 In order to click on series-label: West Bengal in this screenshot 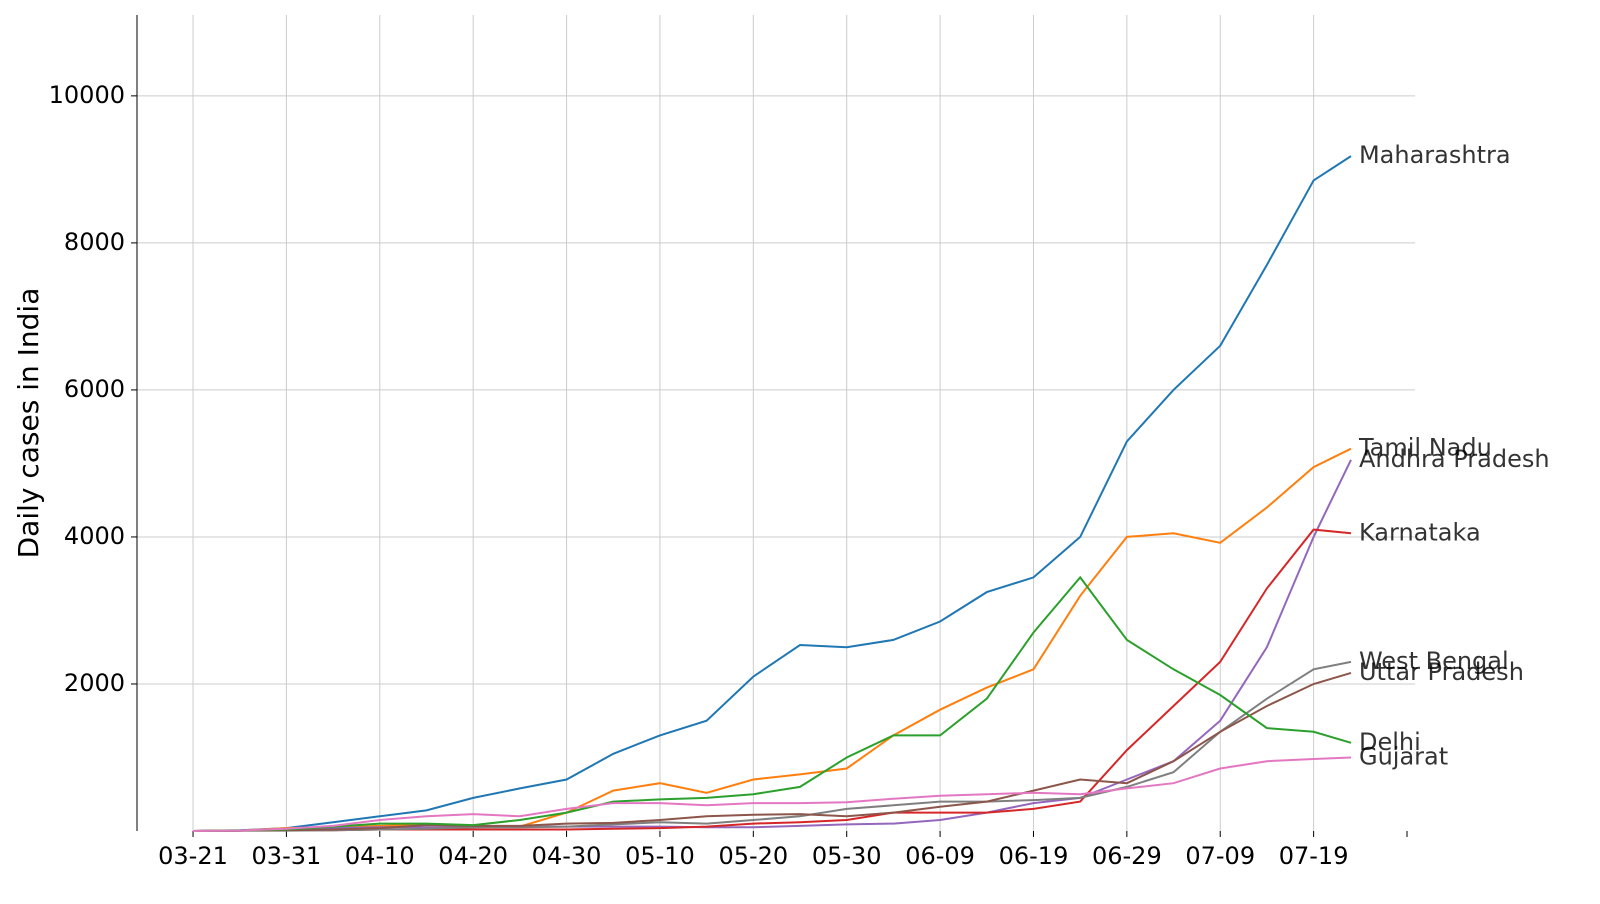, I will do `click(1434, 661)`.